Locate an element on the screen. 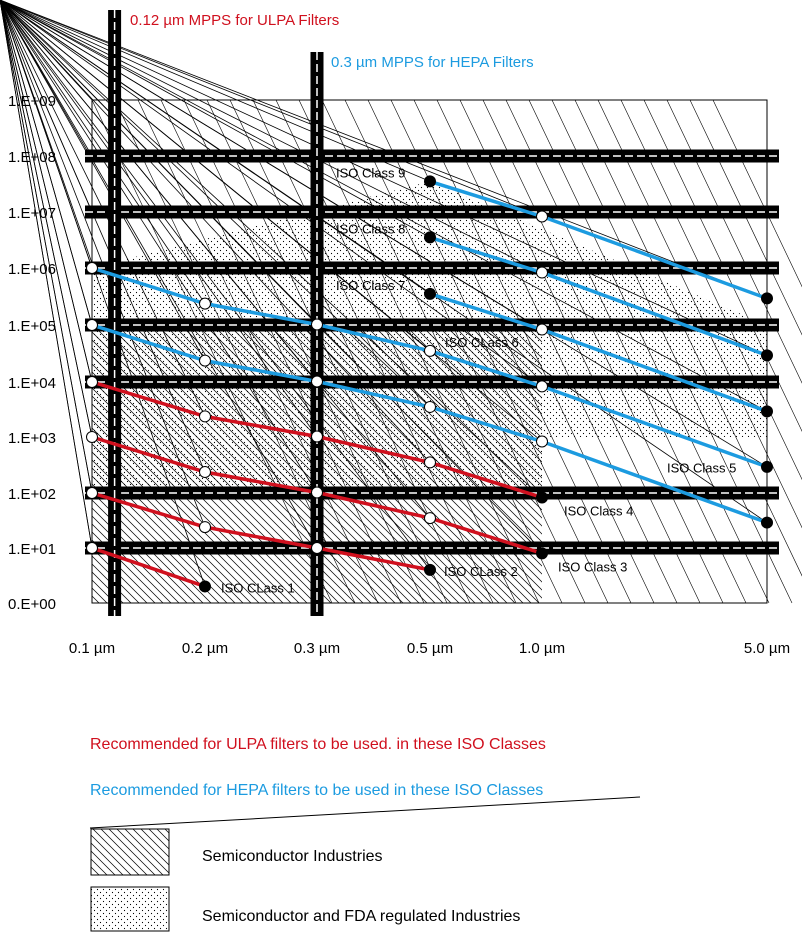  class-label: ISO CLass 1 is located at coordinates (258, 587).